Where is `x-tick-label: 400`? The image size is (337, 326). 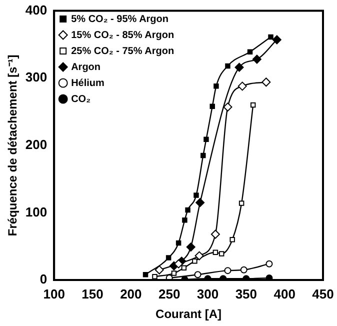 x-tick-label: 400 is located at coordinates (285, 294).